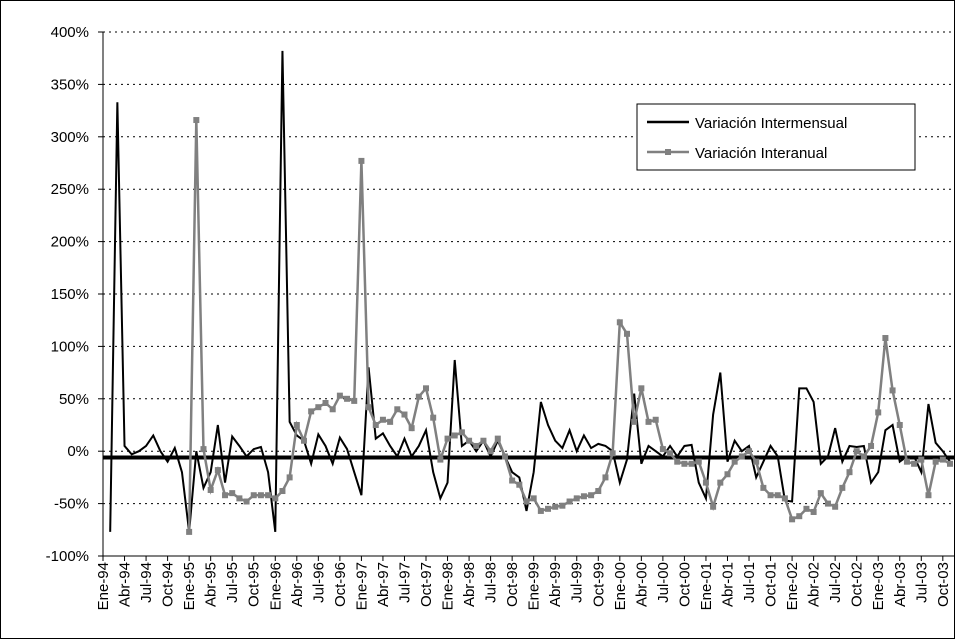 The width and height of the screenshot is (955, 639). What do you see at coordinates (146, 582) in the screenshot?
I see `x-tick-label: Jul-94` at bounding box center [146, 582].